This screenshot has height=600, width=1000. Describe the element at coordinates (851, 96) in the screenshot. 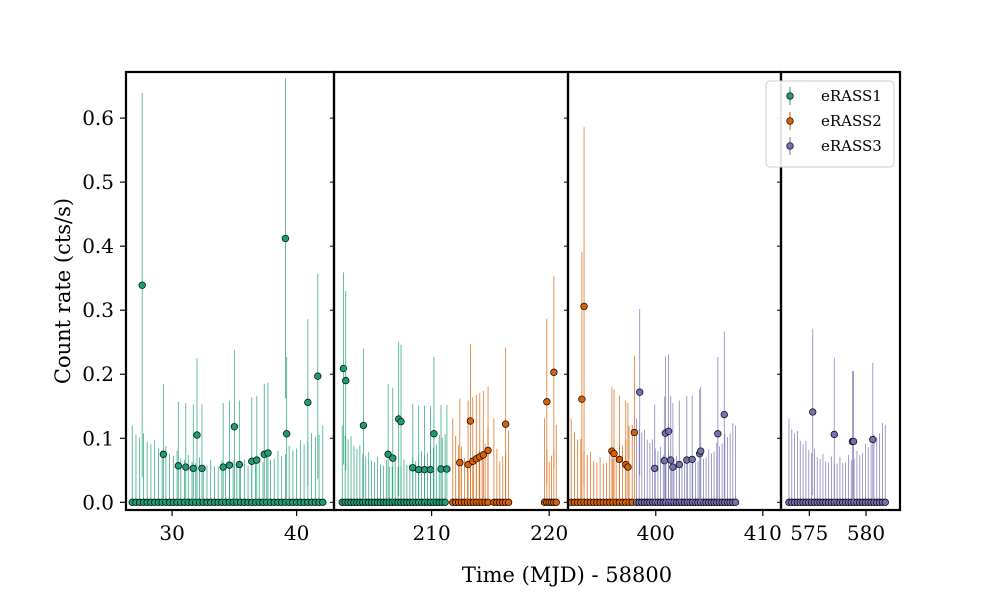

I see `legend-label: eRASS1` at that location.